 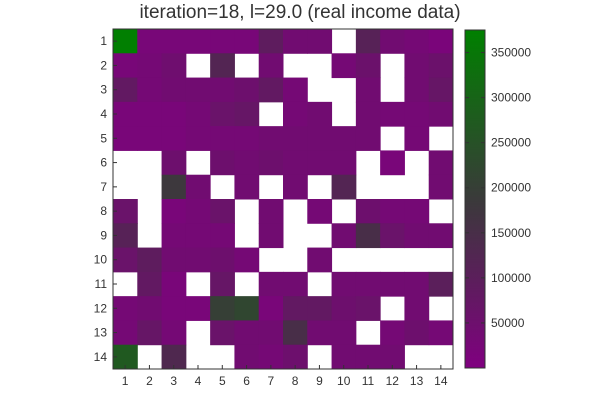 I want to click on heatmap-cell-r7-c4, so click(x=198, y=187).